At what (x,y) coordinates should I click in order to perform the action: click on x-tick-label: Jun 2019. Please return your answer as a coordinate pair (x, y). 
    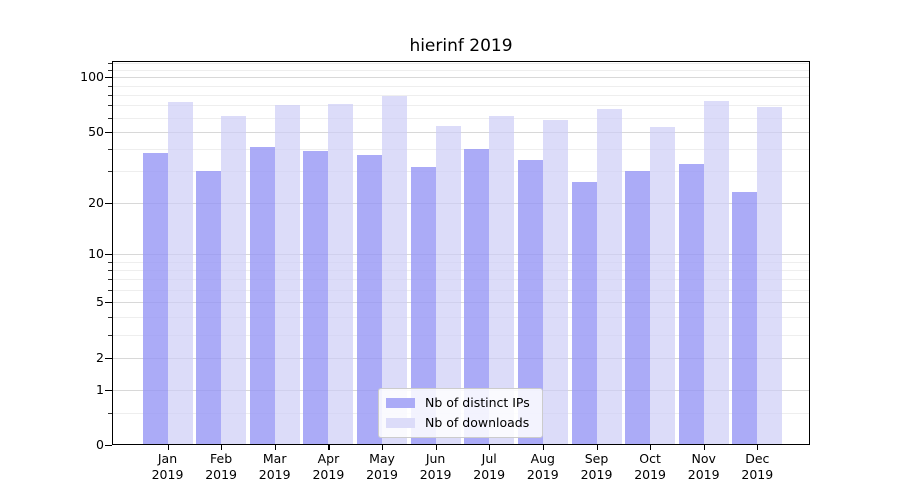
    Looking at the image, I should click on (436, 467).